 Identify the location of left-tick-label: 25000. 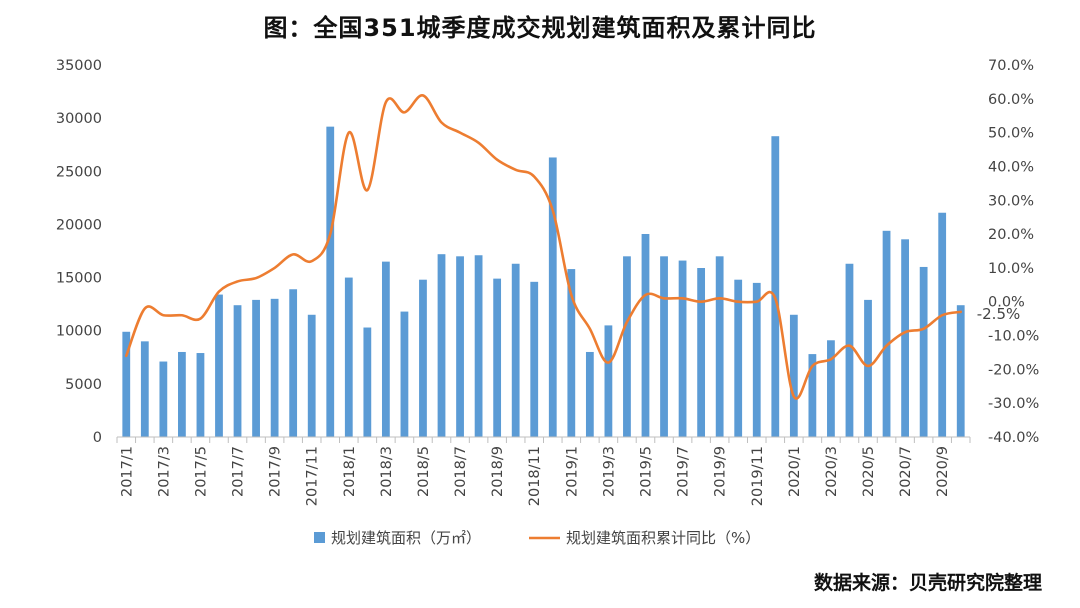
(79, 172).